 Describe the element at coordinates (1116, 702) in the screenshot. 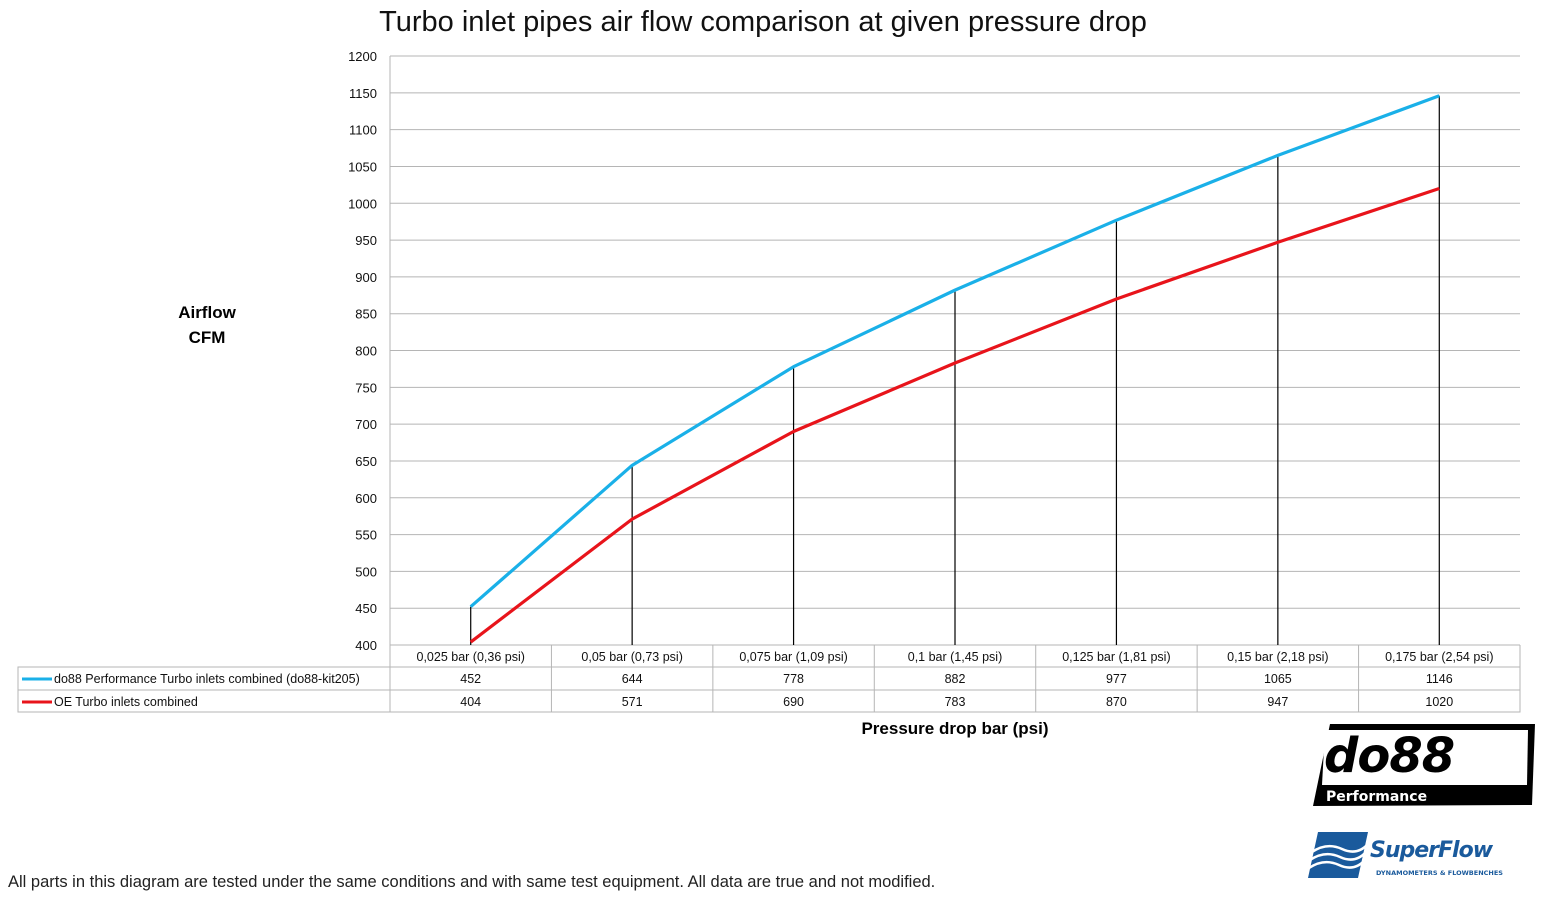

I see `data-label: 870` at that location.